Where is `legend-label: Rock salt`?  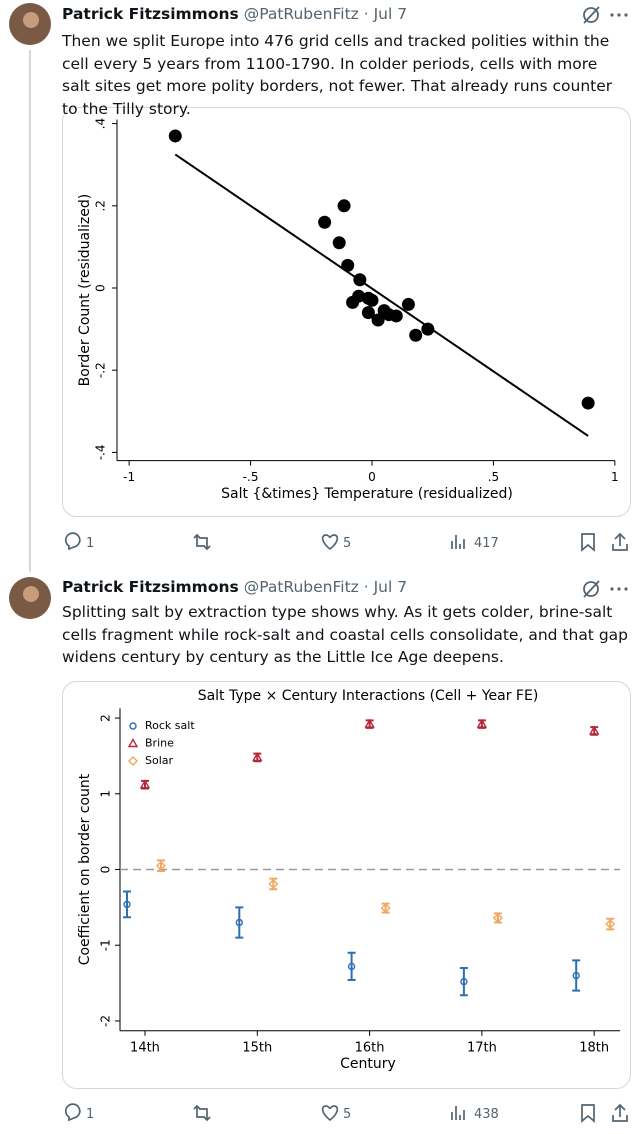 legend-label: Rock salt is located at coordinates (170, 725).